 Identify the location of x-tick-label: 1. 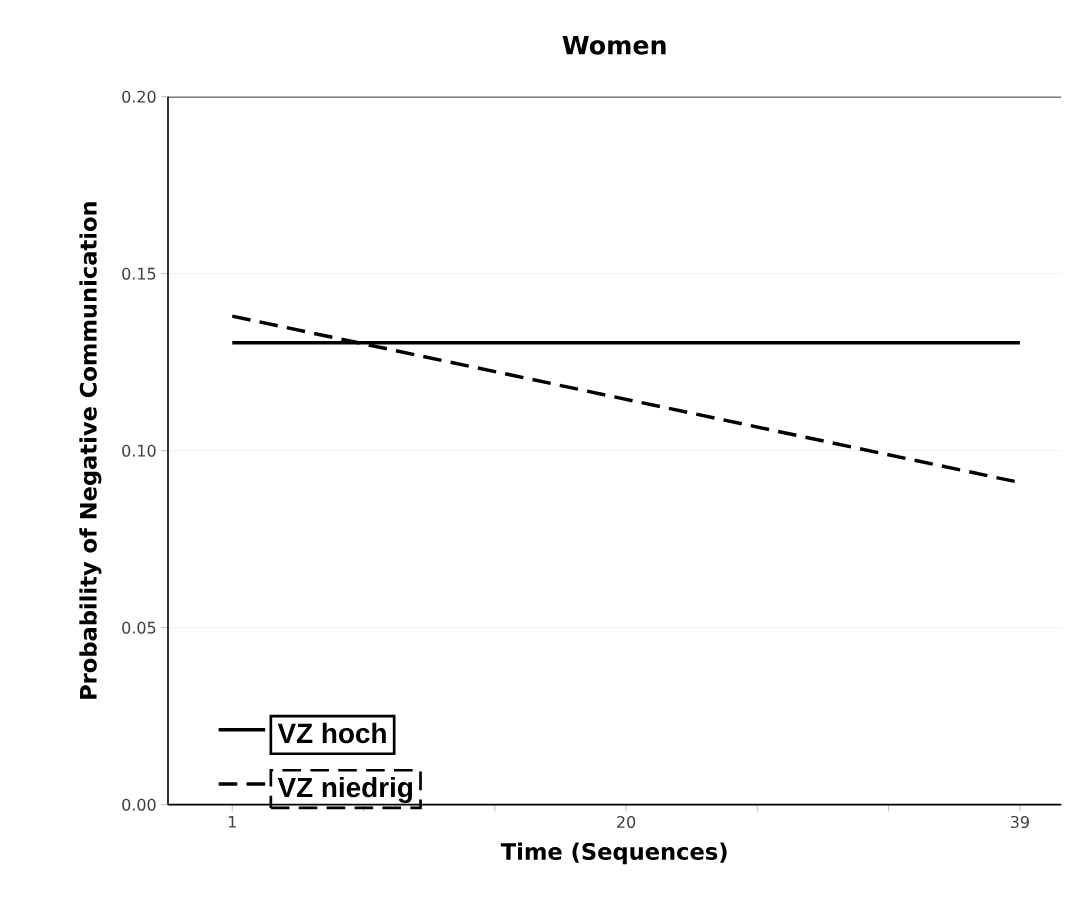
(232, 822).